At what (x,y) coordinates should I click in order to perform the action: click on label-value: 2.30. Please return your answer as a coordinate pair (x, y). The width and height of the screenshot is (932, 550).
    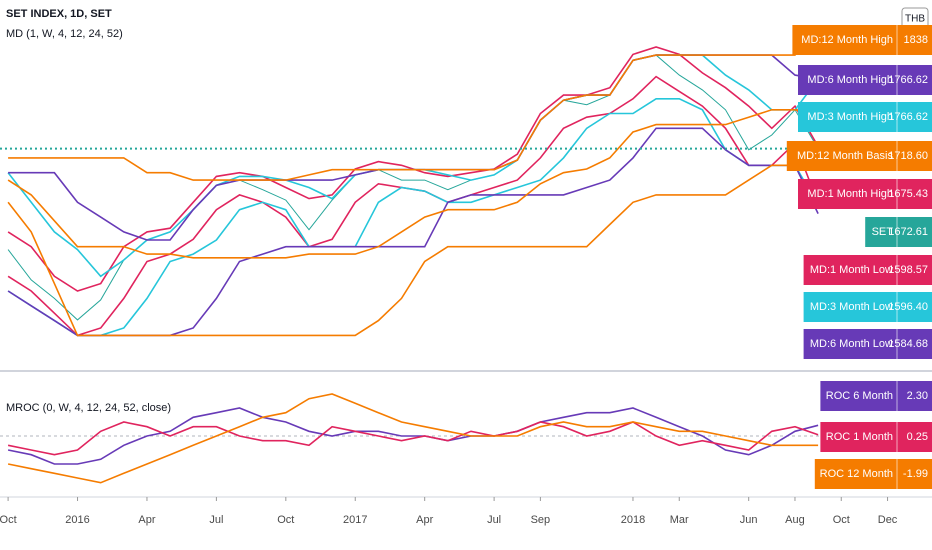
    Looking at the image, I should click on (917, 396).